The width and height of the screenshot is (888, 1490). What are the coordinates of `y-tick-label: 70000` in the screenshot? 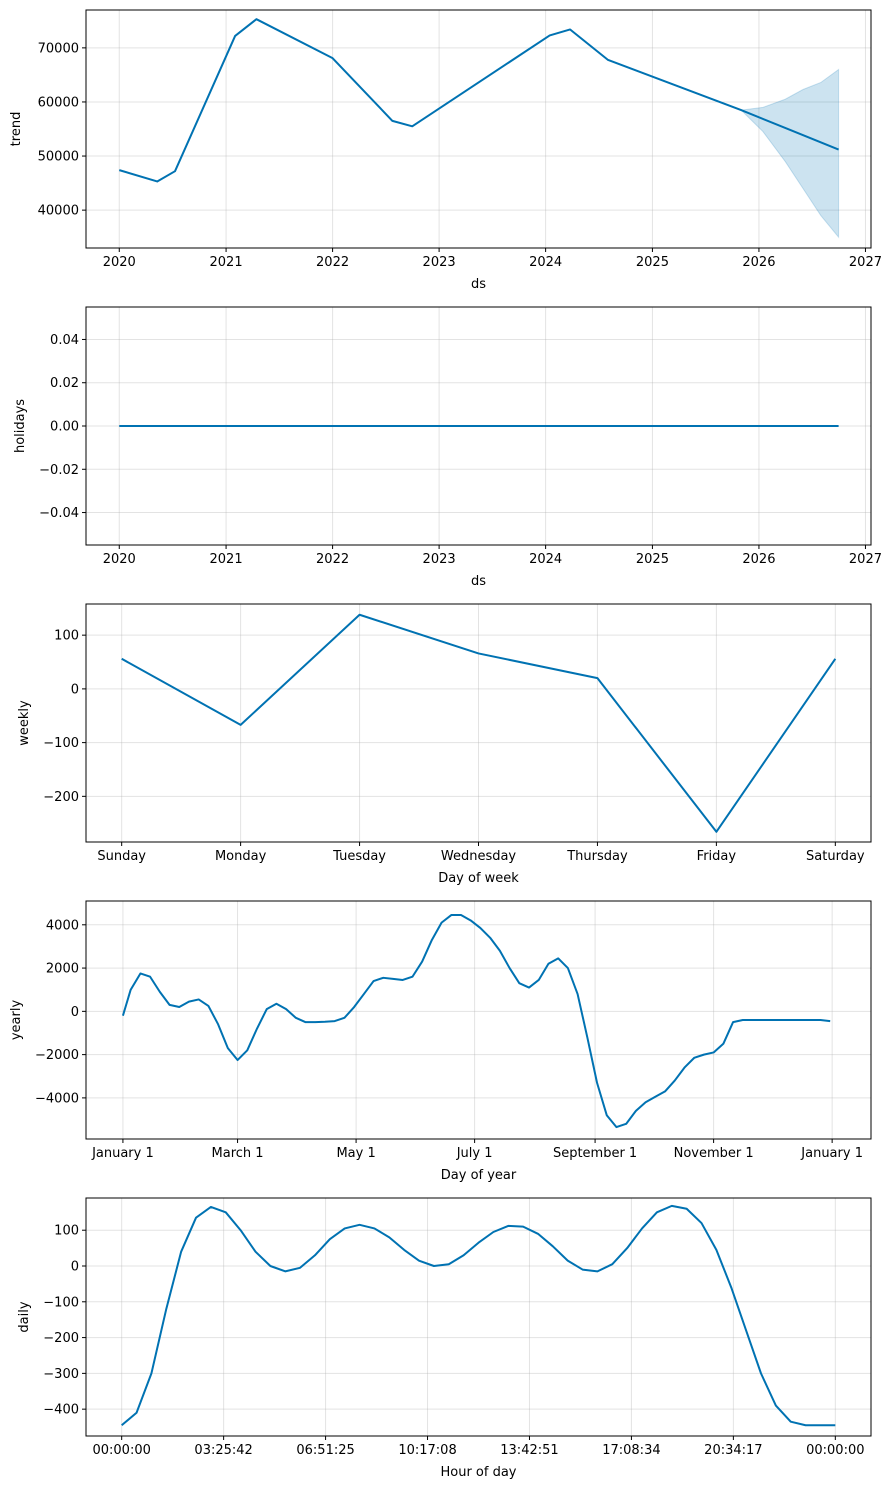 It's located at (58, 48).